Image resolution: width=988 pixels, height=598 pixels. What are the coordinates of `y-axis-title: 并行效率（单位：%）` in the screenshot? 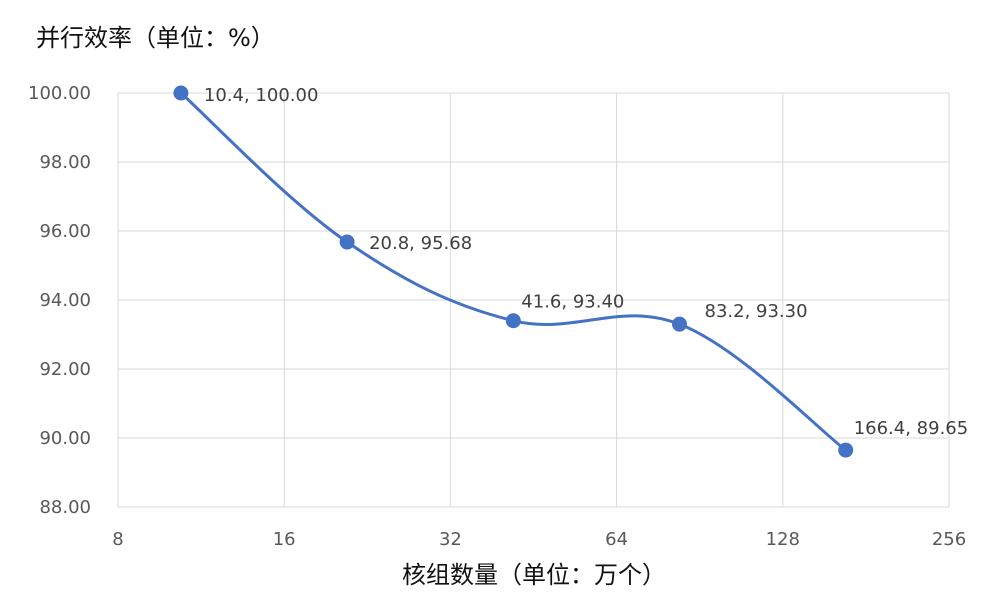 It's located at (155, 38).